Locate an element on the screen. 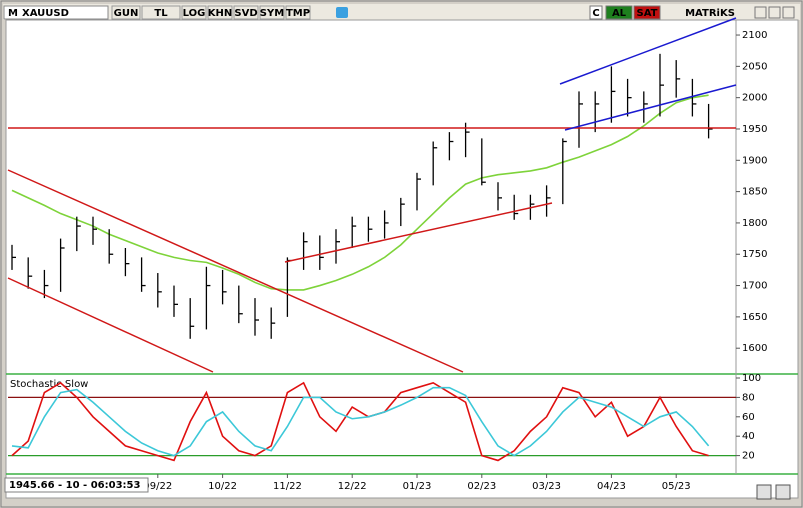 This screenshot has height=508, width=803. y-tick-label: 60 is located at coordinates (748, 417).